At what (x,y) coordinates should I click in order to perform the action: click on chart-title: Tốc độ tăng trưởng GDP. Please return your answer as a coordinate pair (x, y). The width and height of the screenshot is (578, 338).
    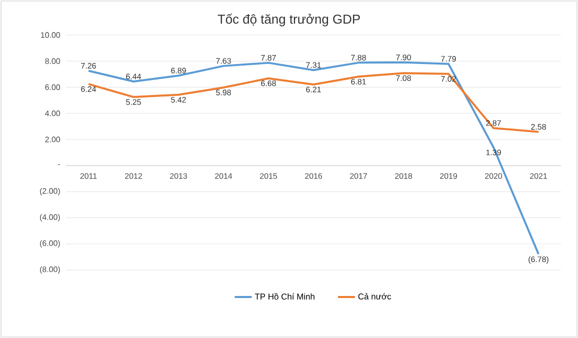
    Looking at the image, I should click on (289, 20).